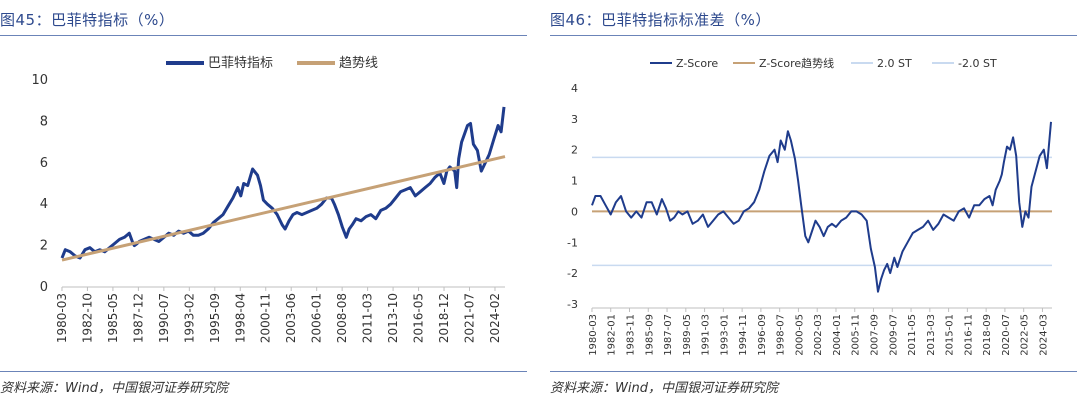 This screenshot has height=404, width=1080. Describe the element at coordinates (687, 335) in the screenshot. I see `x-tick-label: 1989-05` at that location.